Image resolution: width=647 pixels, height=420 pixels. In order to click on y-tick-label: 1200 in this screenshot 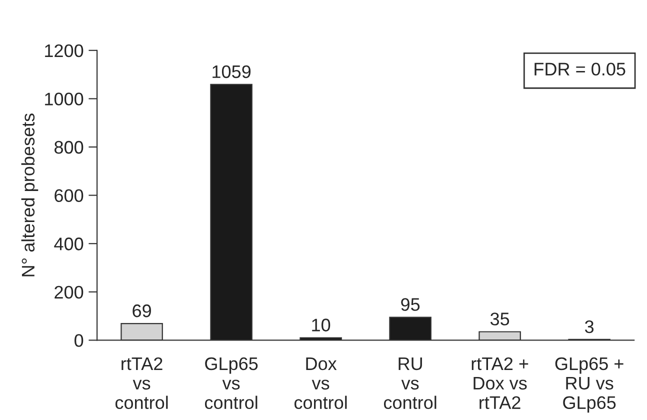, I will do `click(64, 51)`.